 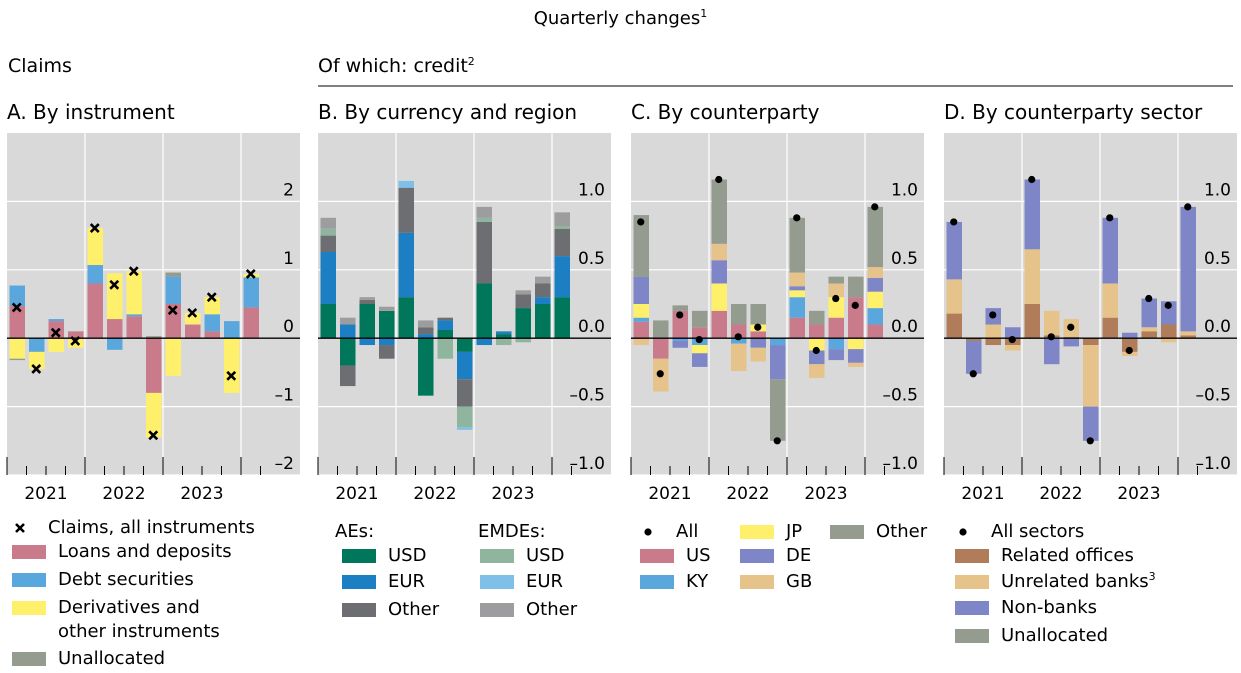 What do you see at coordinates (1049, 608) in the screenshot?
I see `legend-label: Non-banks` at bounding box center [1049, 608].